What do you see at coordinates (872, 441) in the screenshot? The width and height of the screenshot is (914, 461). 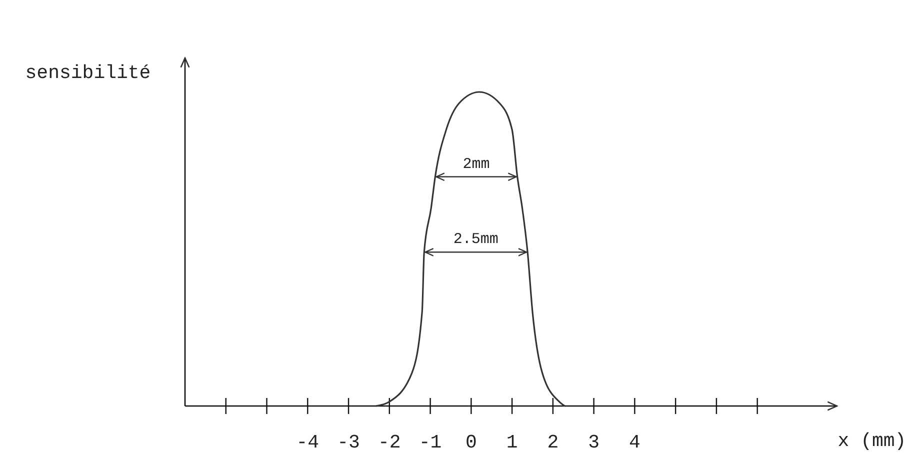 I see `x-axis-title: x (mm)` at bounding box center [872, 441].